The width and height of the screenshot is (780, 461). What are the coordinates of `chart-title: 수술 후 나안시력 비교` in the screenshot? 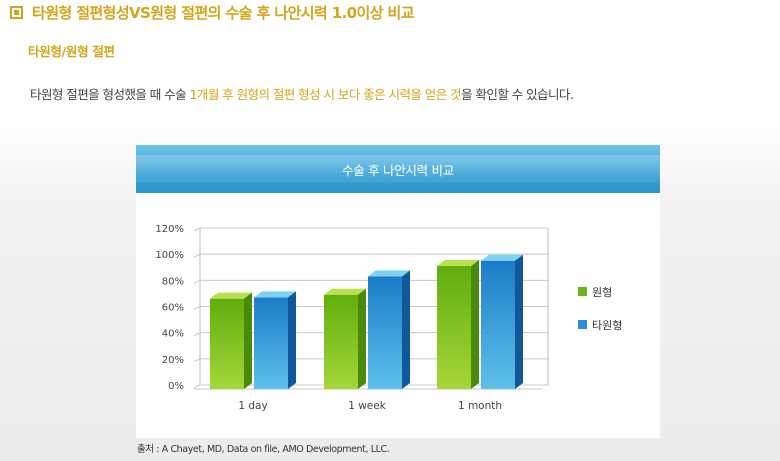 It's located at (398, 170).